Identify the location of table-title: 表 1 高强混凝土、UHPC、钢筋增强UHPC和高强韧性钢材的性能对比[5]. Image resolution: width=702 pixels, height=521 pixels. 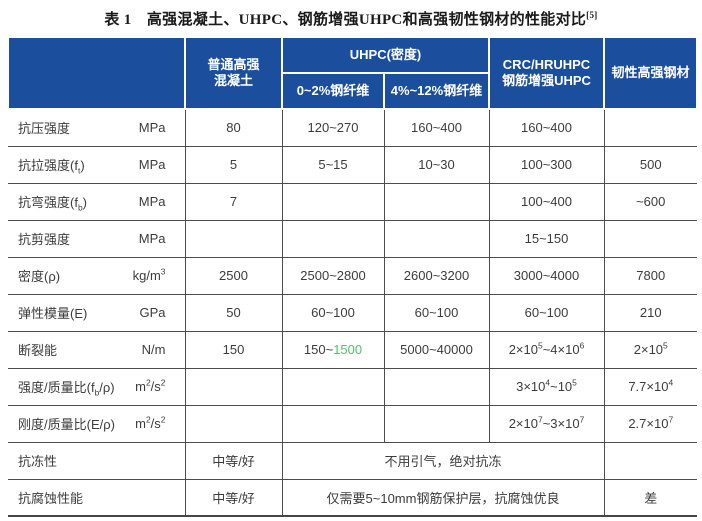
(351, 19).